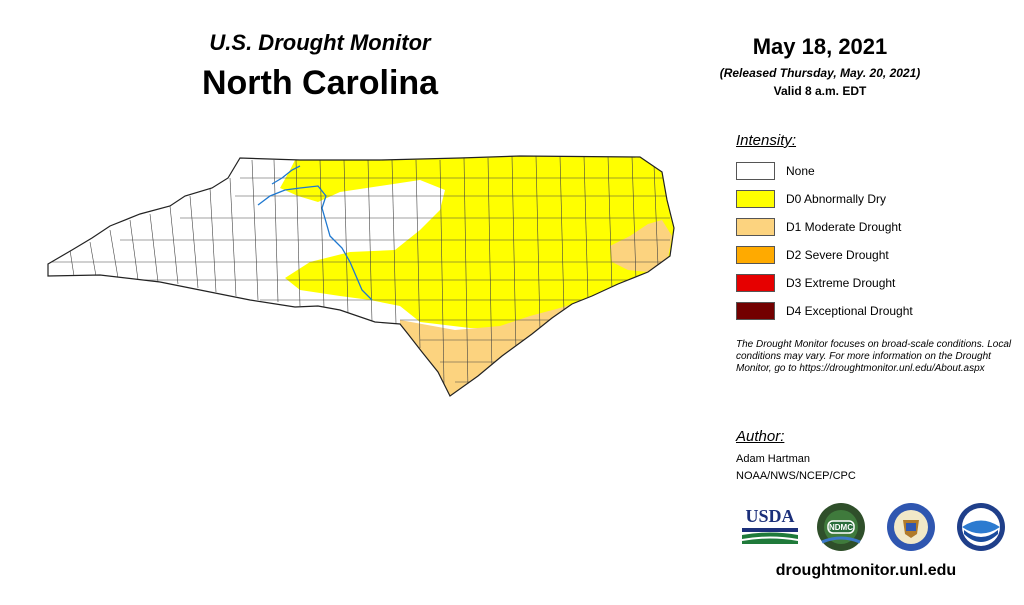 This screenshot has width=1024, height=605. Describe the element at coordinates (760, 436) in the screenshot. I see `author-heading: Author:` at that location.